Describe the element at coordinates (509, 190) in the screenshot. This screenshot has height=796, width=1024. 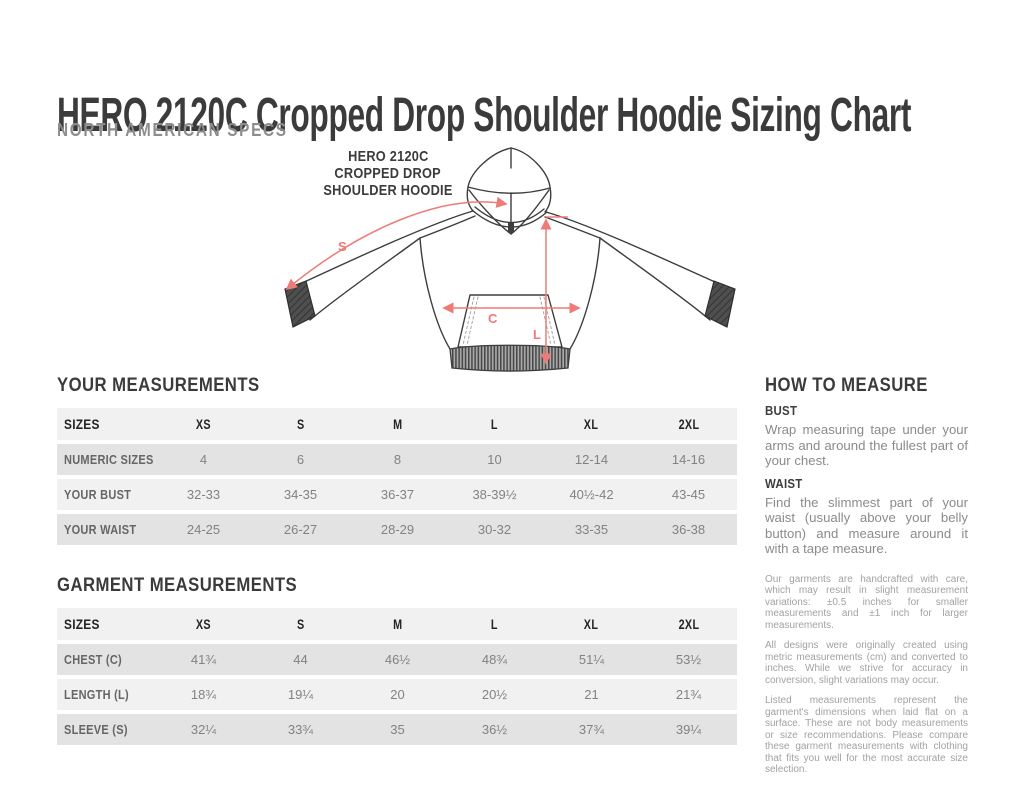
I see `hood-face-opening` at that location.